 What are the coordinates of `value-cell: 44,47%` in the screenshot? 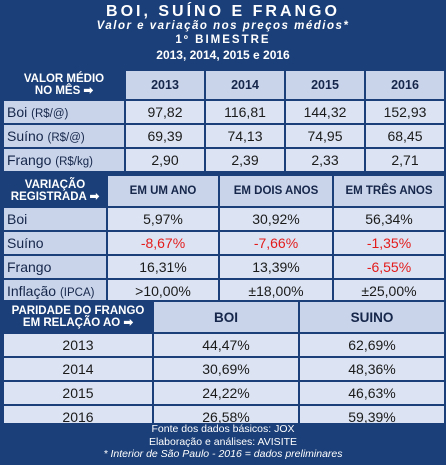 It's located at (226, 345).